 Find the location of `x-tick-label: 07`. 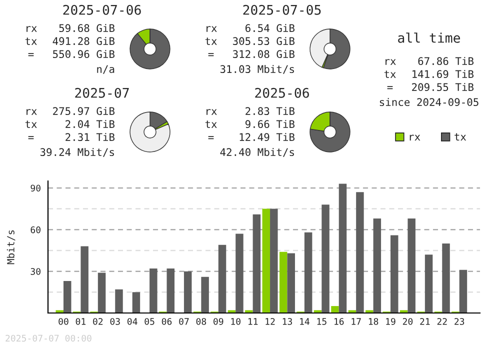

x-tick-label: 07 is located at coordinates (184, 321).